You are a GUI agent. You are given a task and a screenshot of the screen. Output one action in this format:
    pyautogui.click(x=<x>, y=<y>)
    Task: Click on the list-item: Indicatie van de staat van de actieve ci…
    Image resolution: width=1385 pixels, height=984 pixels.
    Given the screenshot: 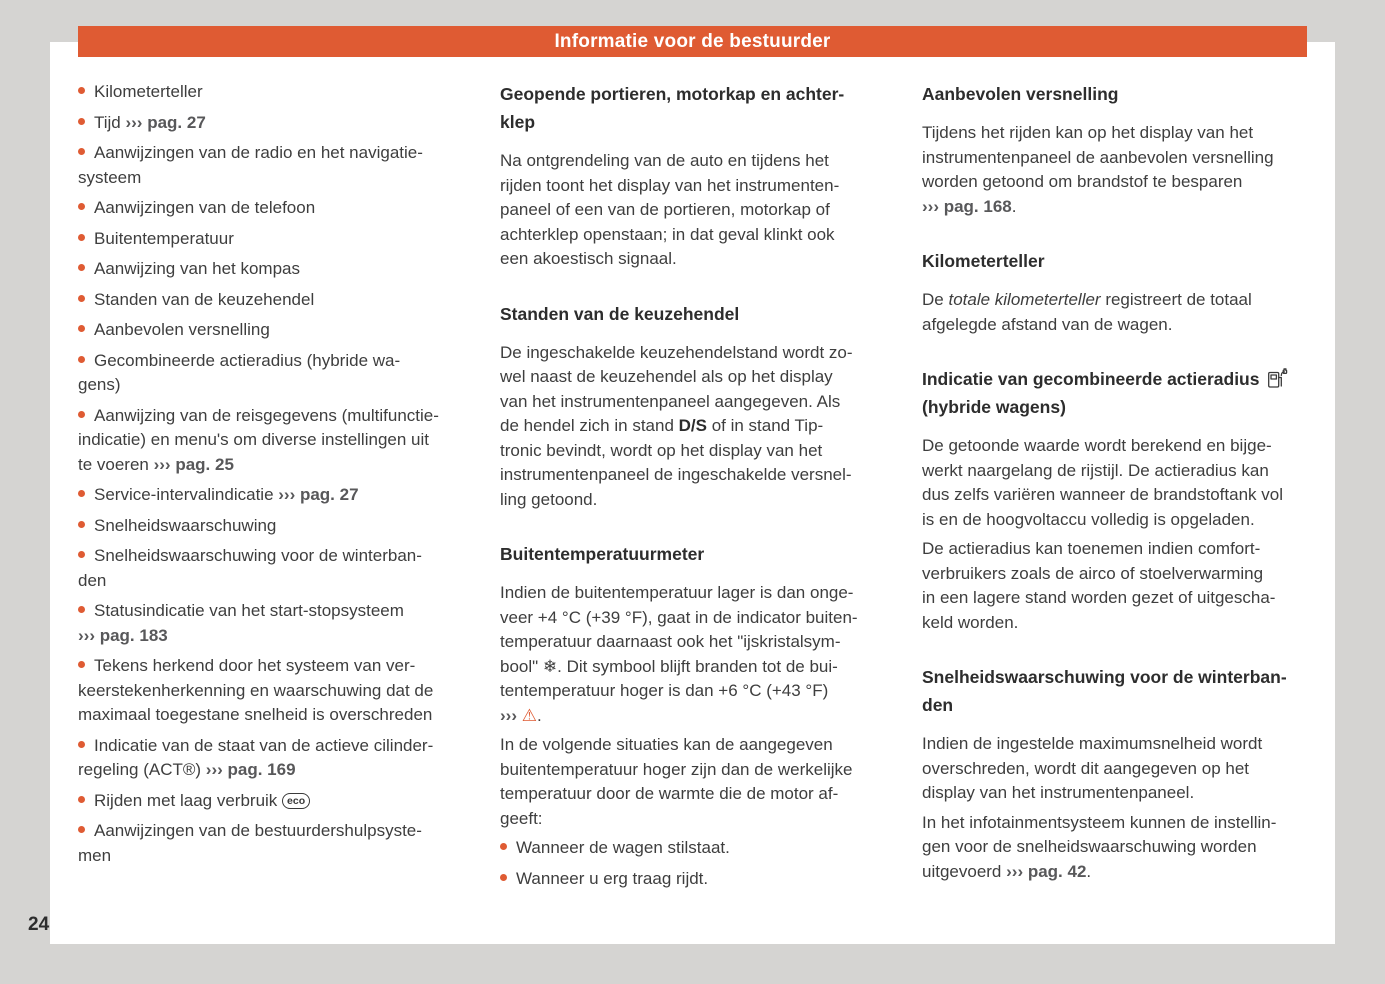 What is the action you would take?
    pyautogui.click(x=270, y=758)
    